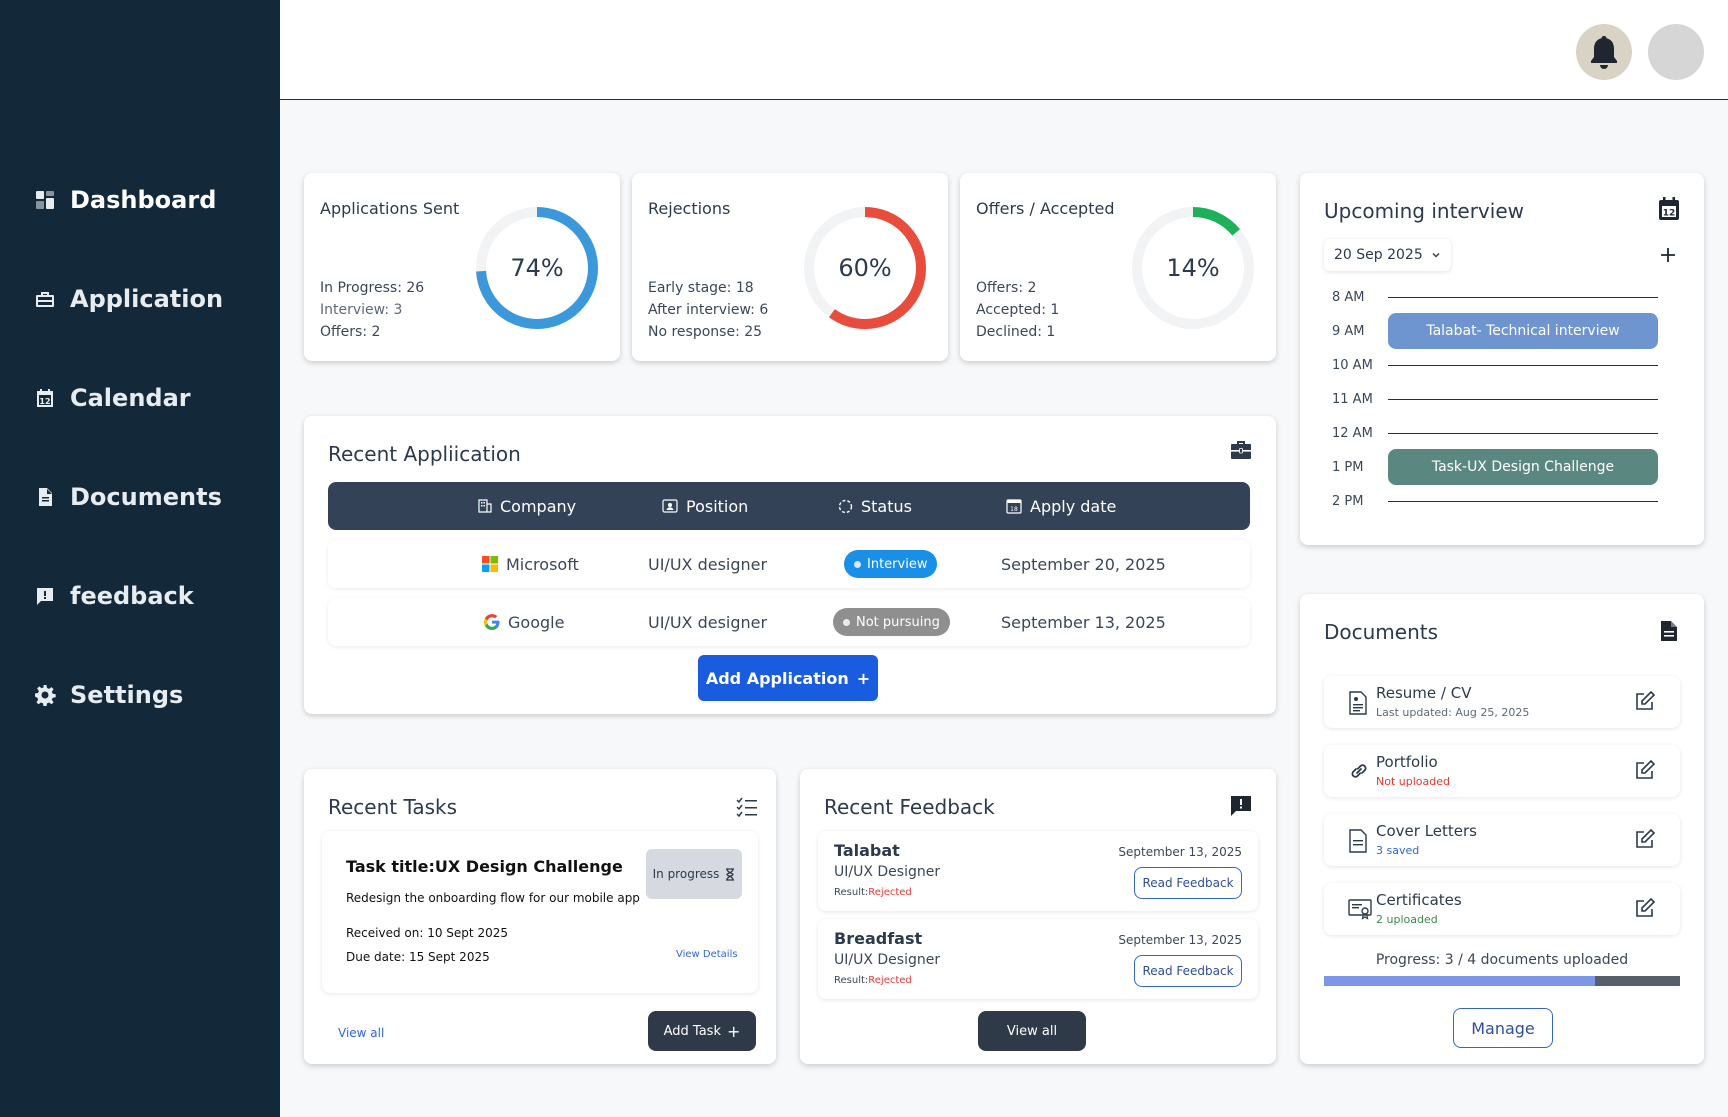 The height and width of the screenshot is (1117, 1728). I want to click on progress-label: Progress: 3 / 4 documents uploaded, so click(1502, 960).